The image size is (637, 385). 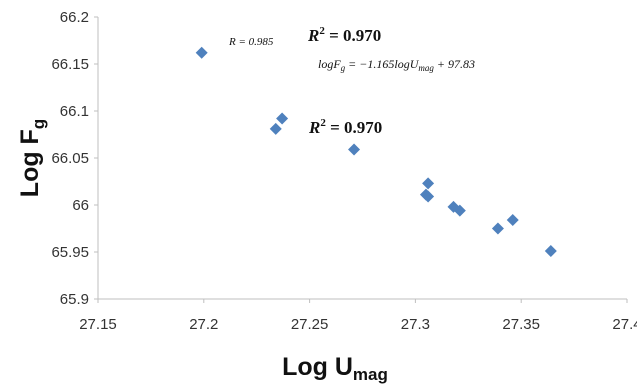 What do you see at coordinates (624, 324) in the screenshot?
I see `x-tick-label: 27.4` at bounding box center [624, 324].